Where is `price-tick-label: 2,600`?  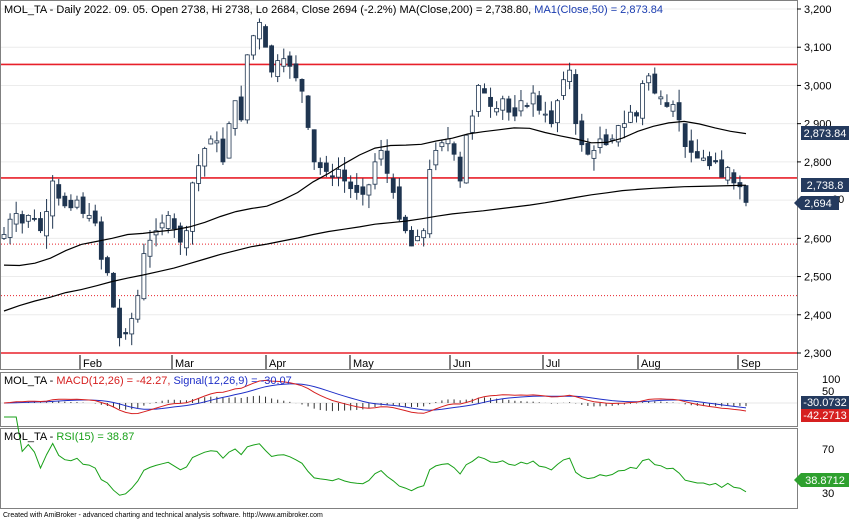 price-tick-label: 2,600 is located at coordinates (818, 239).